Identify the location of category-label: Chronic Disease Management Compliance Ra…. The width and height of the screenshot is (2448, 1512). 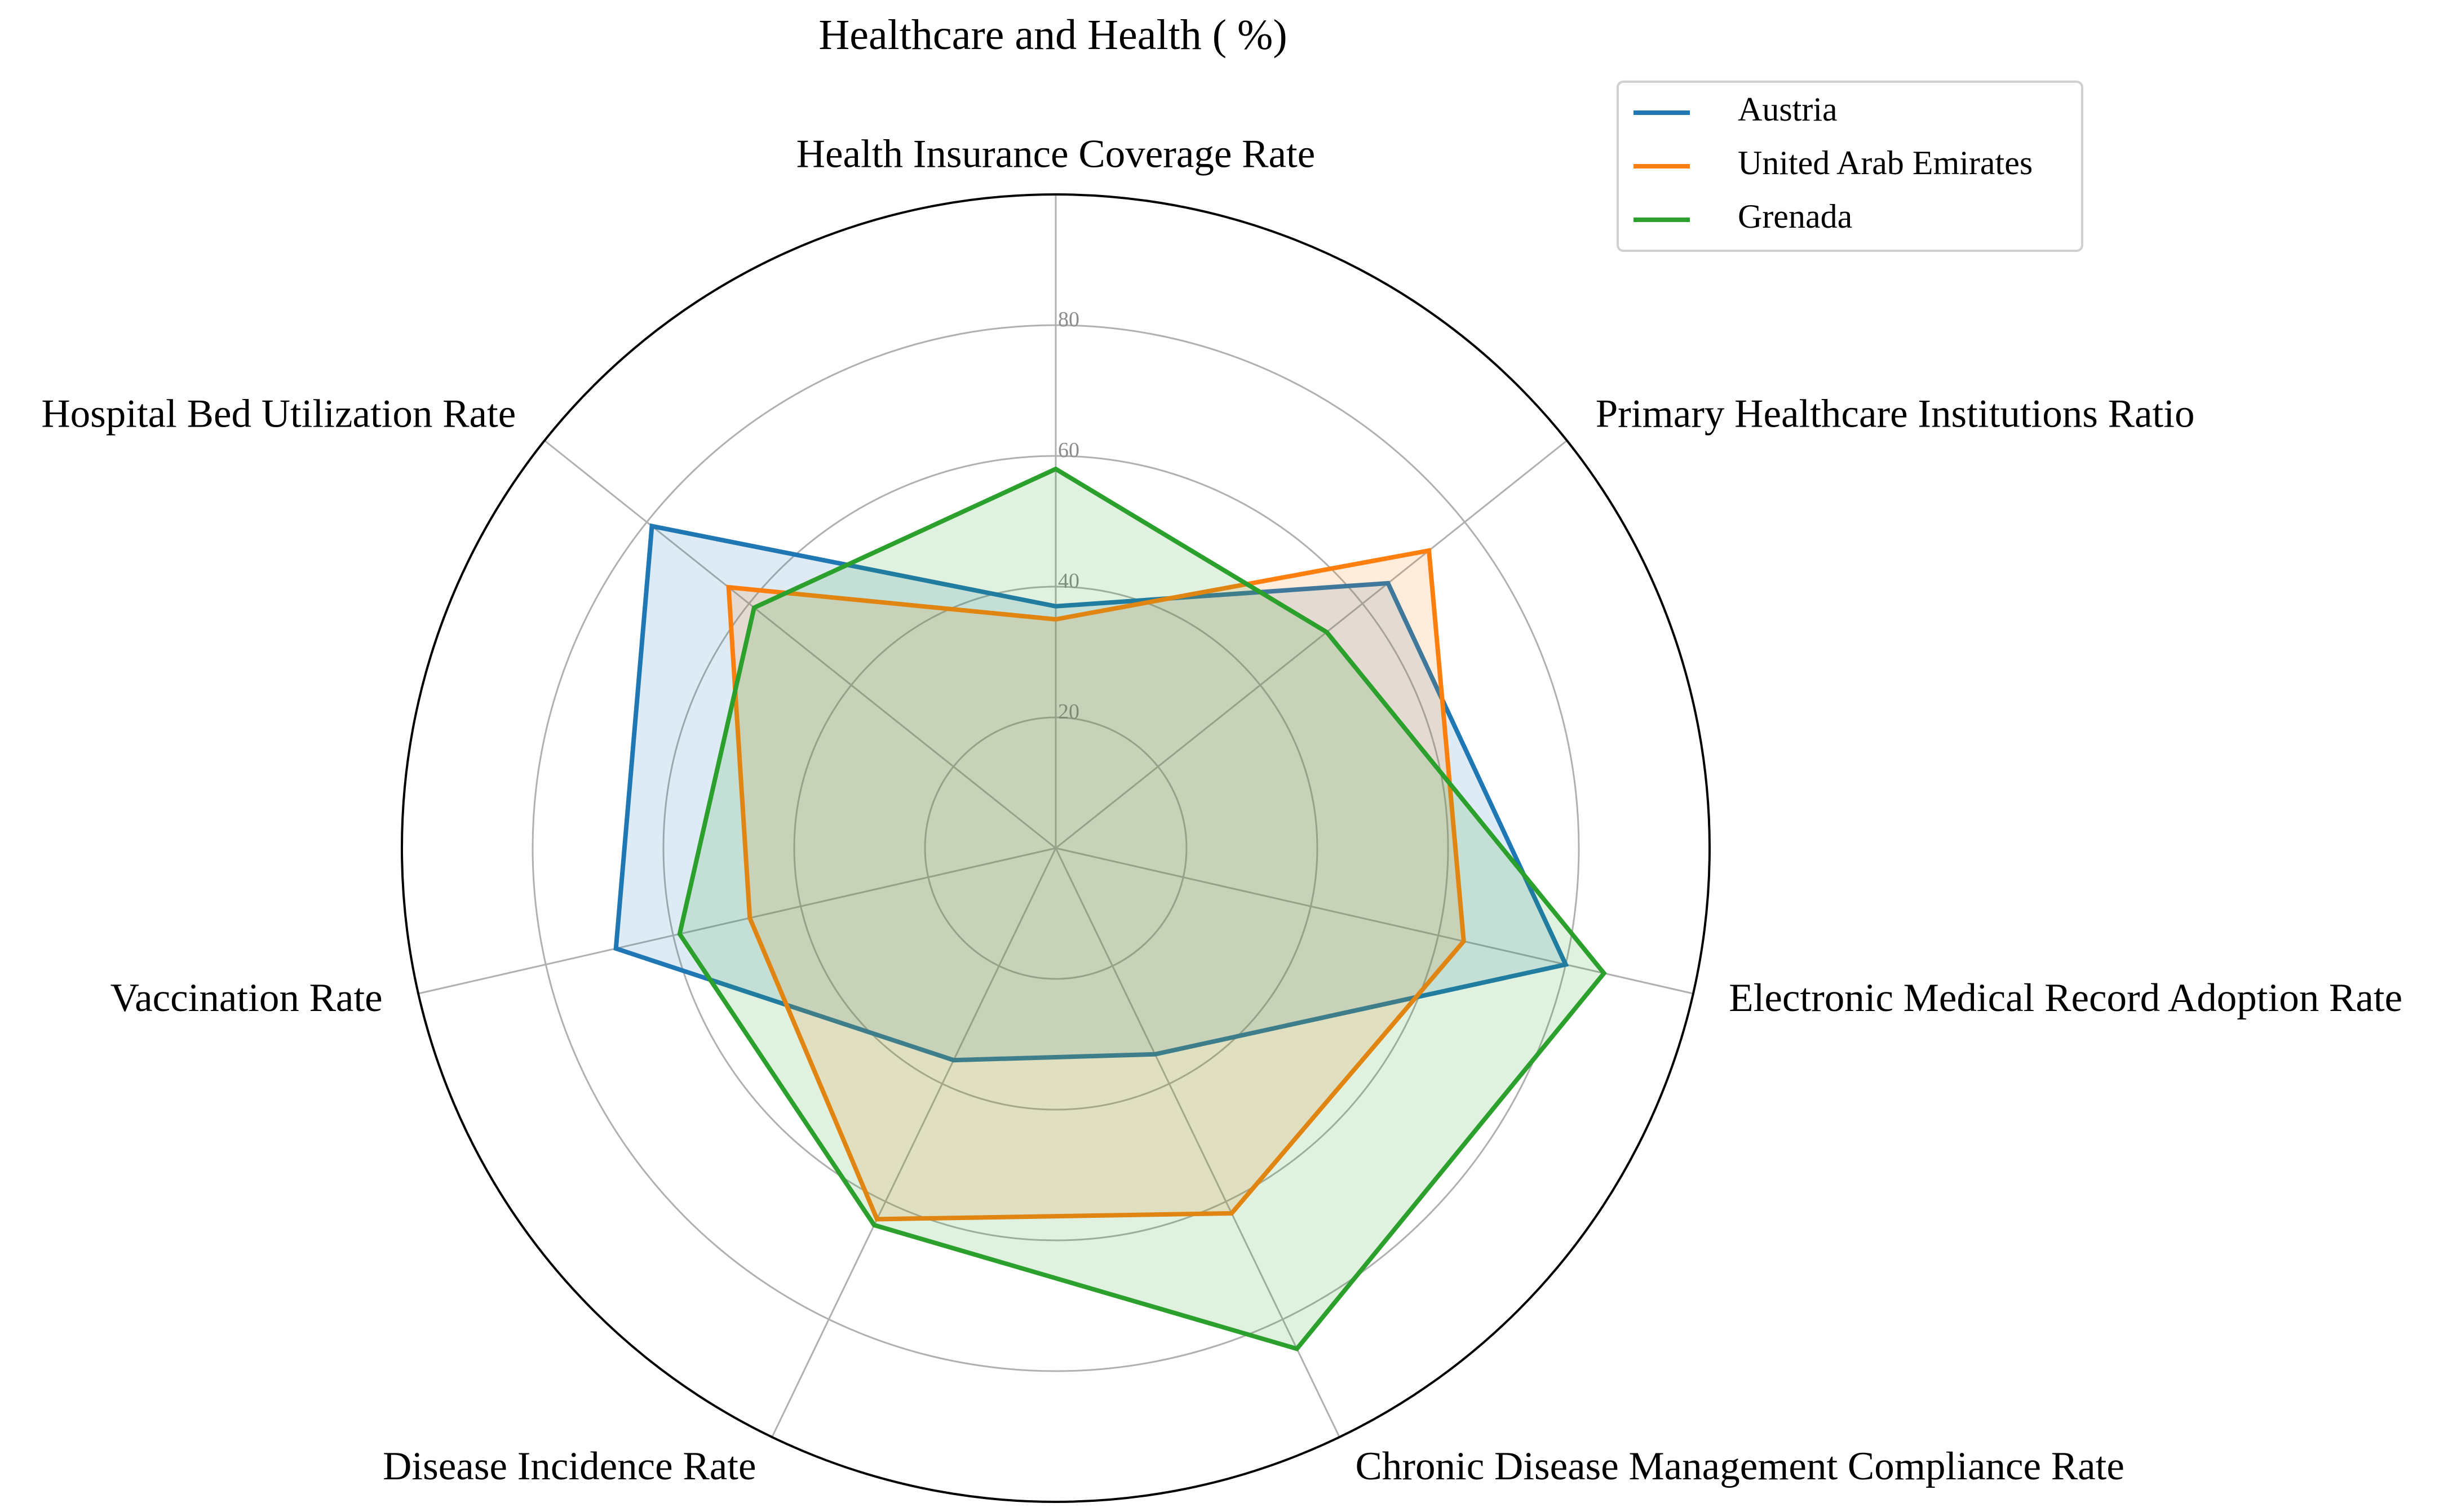
(1740, 1466).